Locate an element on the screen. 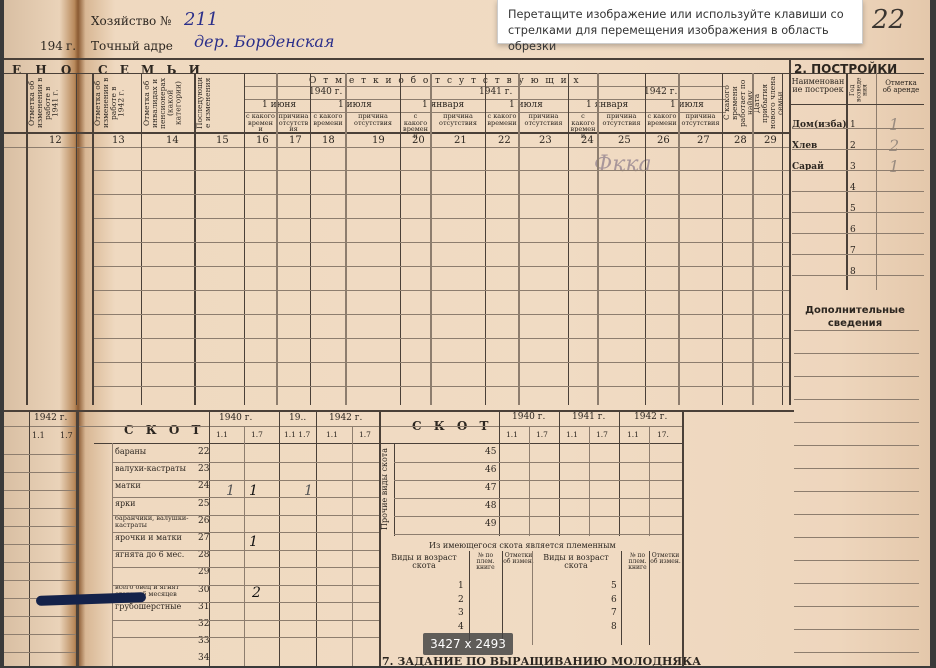 The image size is (936, 668). building-number: 2 is located at coordinates (853, 146).